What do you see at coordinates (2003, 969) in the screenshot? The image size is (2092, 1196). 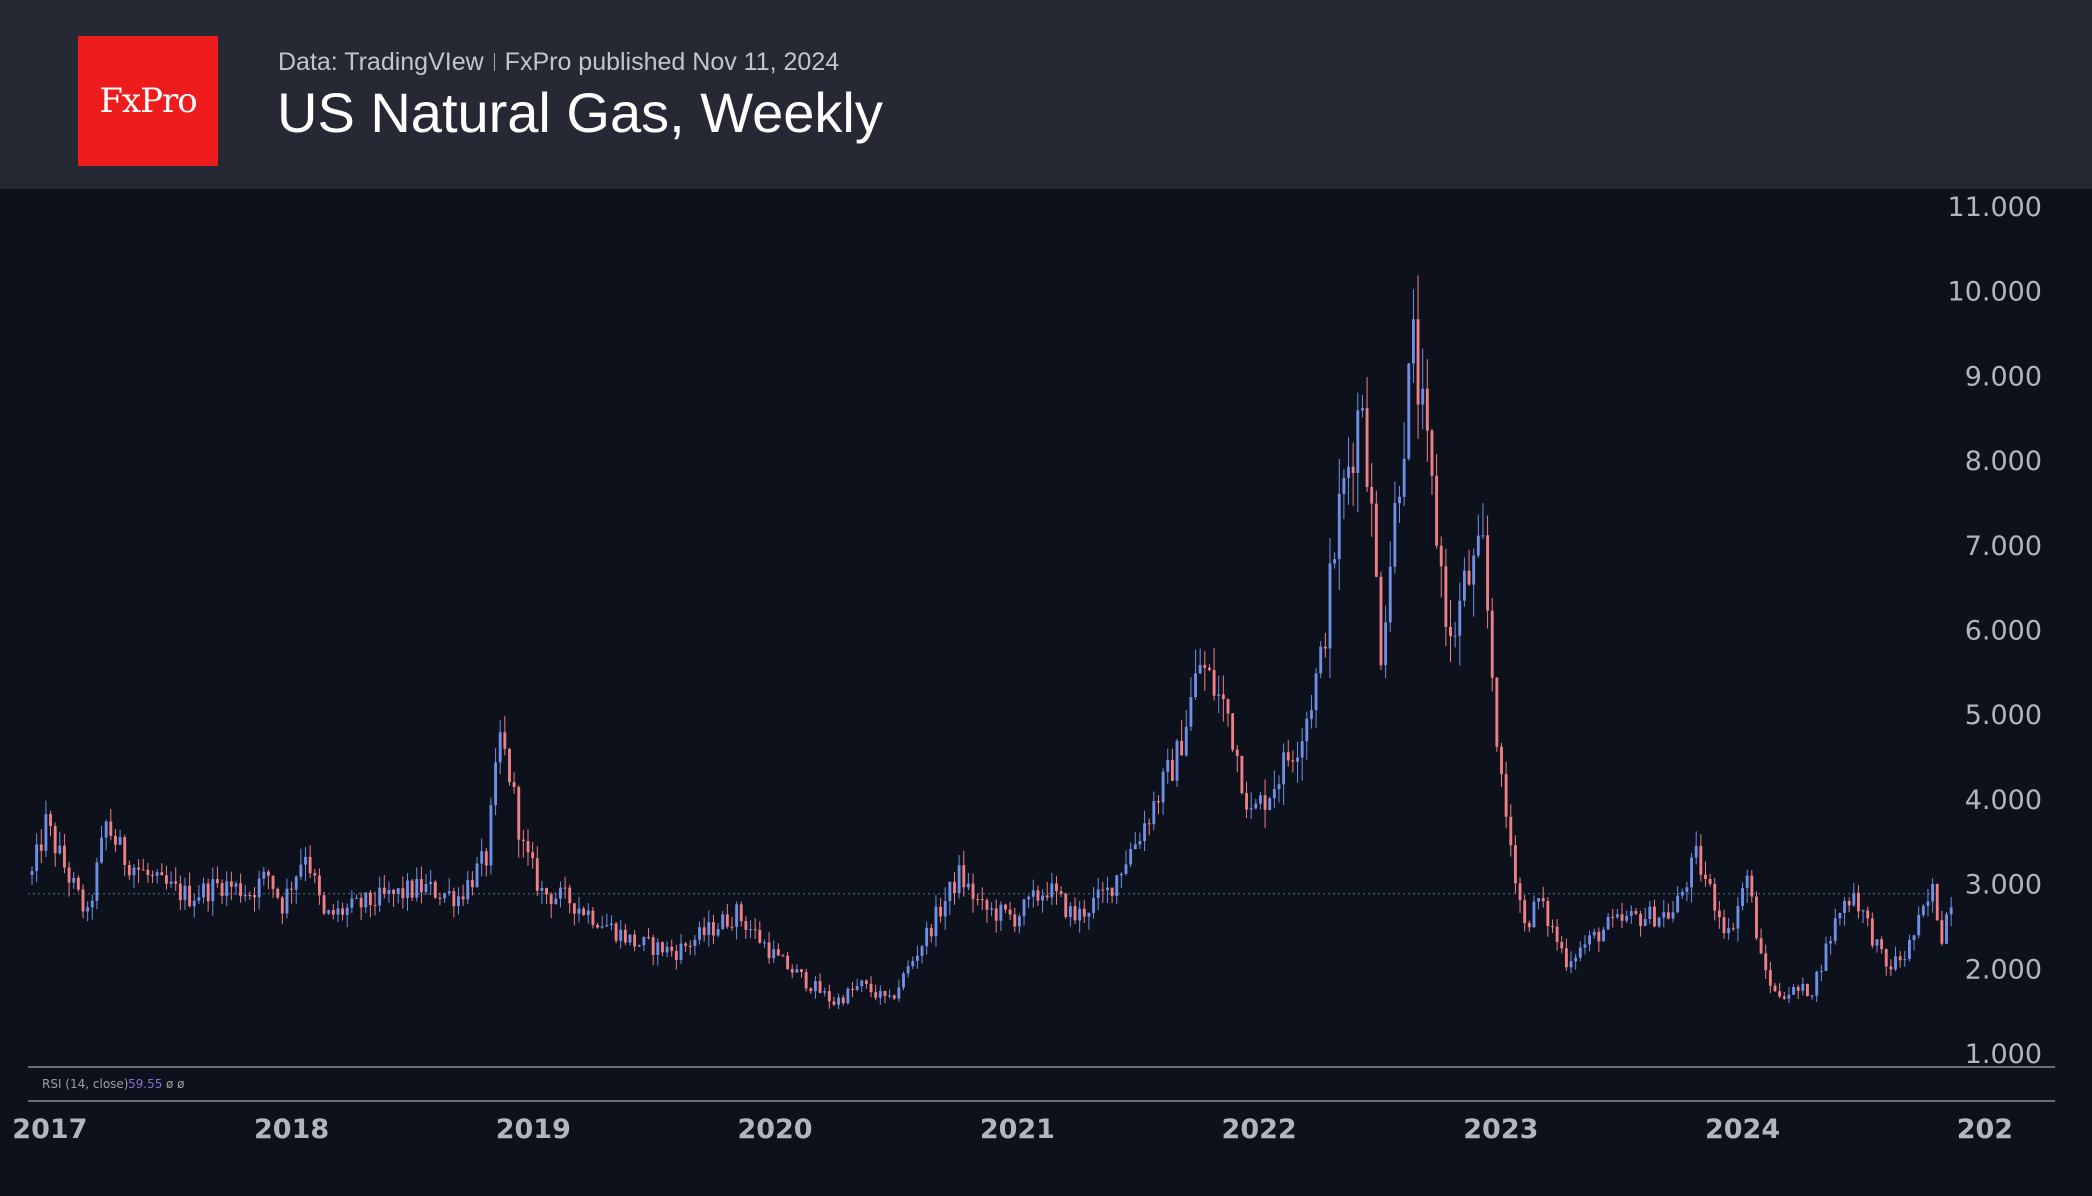 I see `y-tick-label: 2.000` at bounding box center [2003, 969].